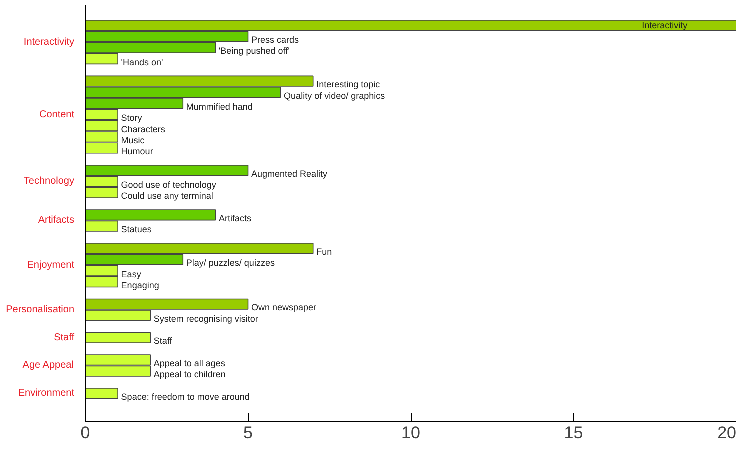 The image size is (736, 451). What do you see at coordinates (163, 341) in the screenshot?
I see `y-tick-label: Staff` at bounding box center [163, 341].